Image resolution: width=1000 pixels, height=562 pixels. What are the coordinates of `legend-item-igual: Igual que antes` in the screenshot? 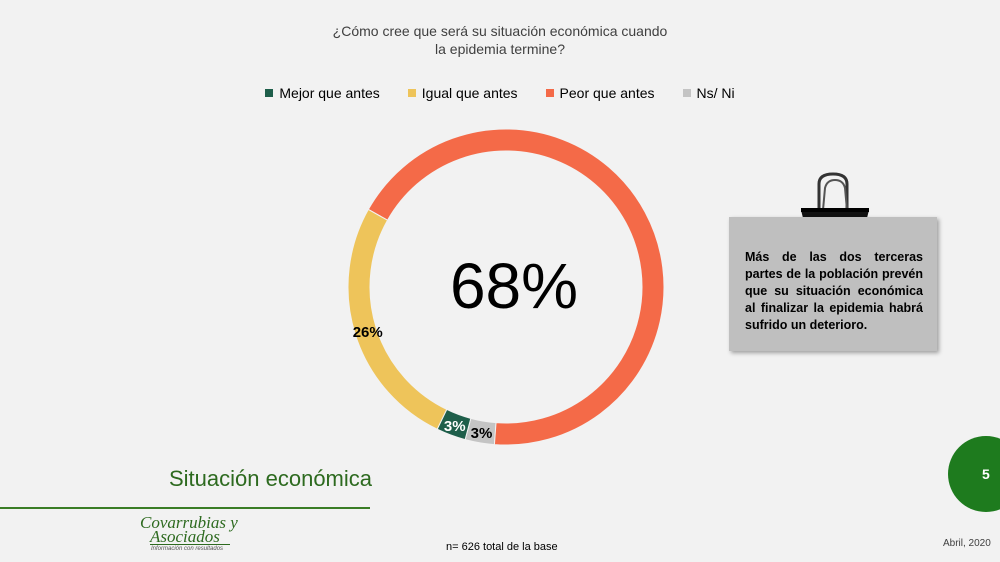 It's located at (462, 93).